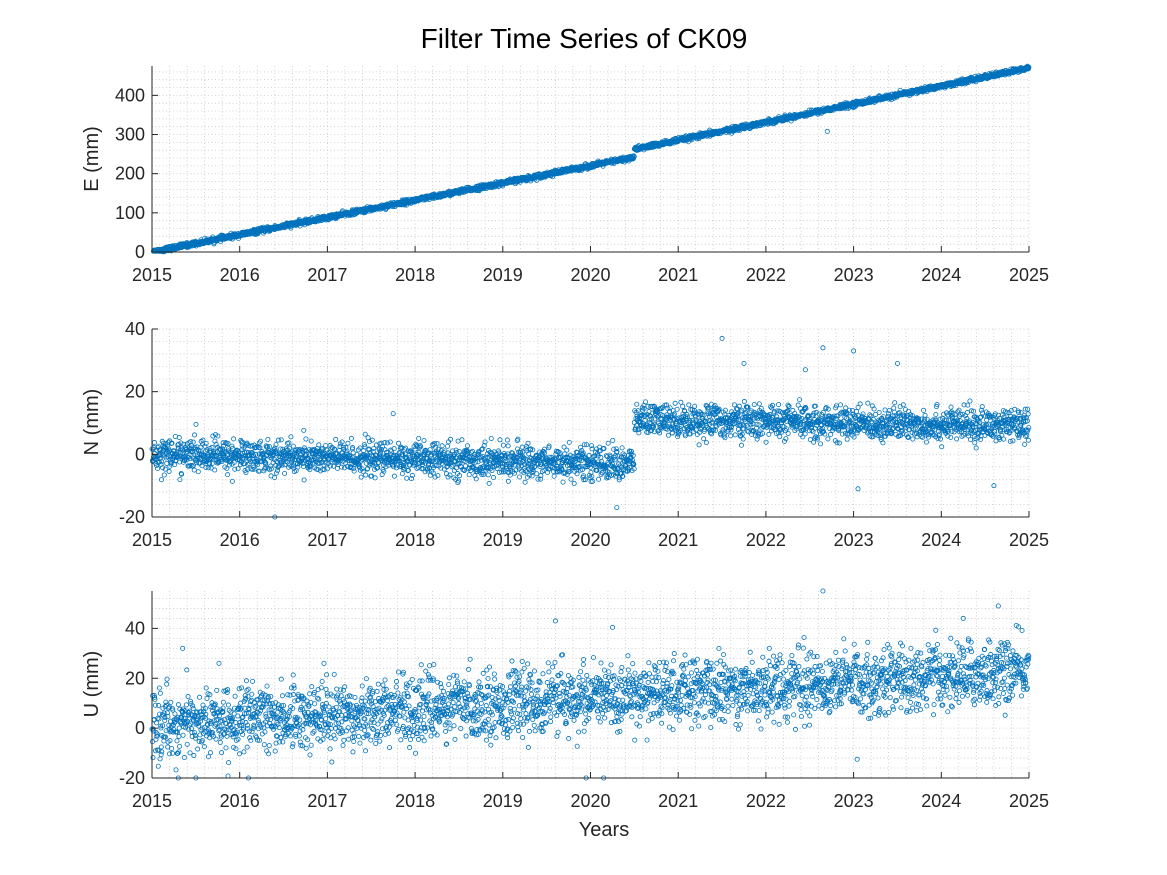  What do you see at coordinates (130, 135) in the screenshot?
I see `y-tick-label: 300` at bounding box center [130, 135].